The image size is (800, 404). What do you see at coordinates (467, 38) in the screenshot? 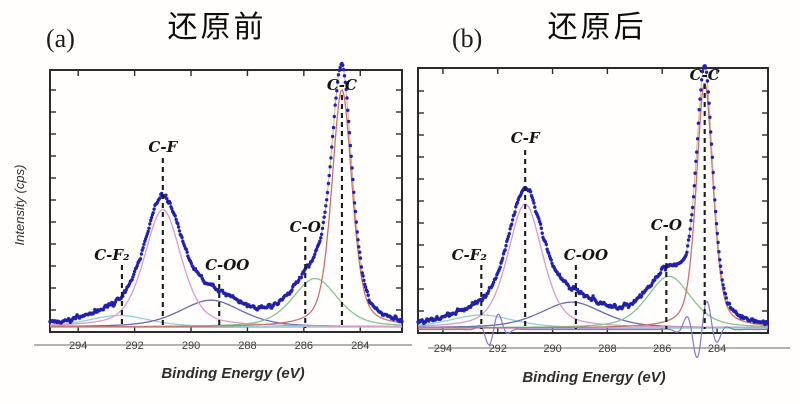
I see `panel-b-corner-label: (b)` at bounding box center [467, 38].